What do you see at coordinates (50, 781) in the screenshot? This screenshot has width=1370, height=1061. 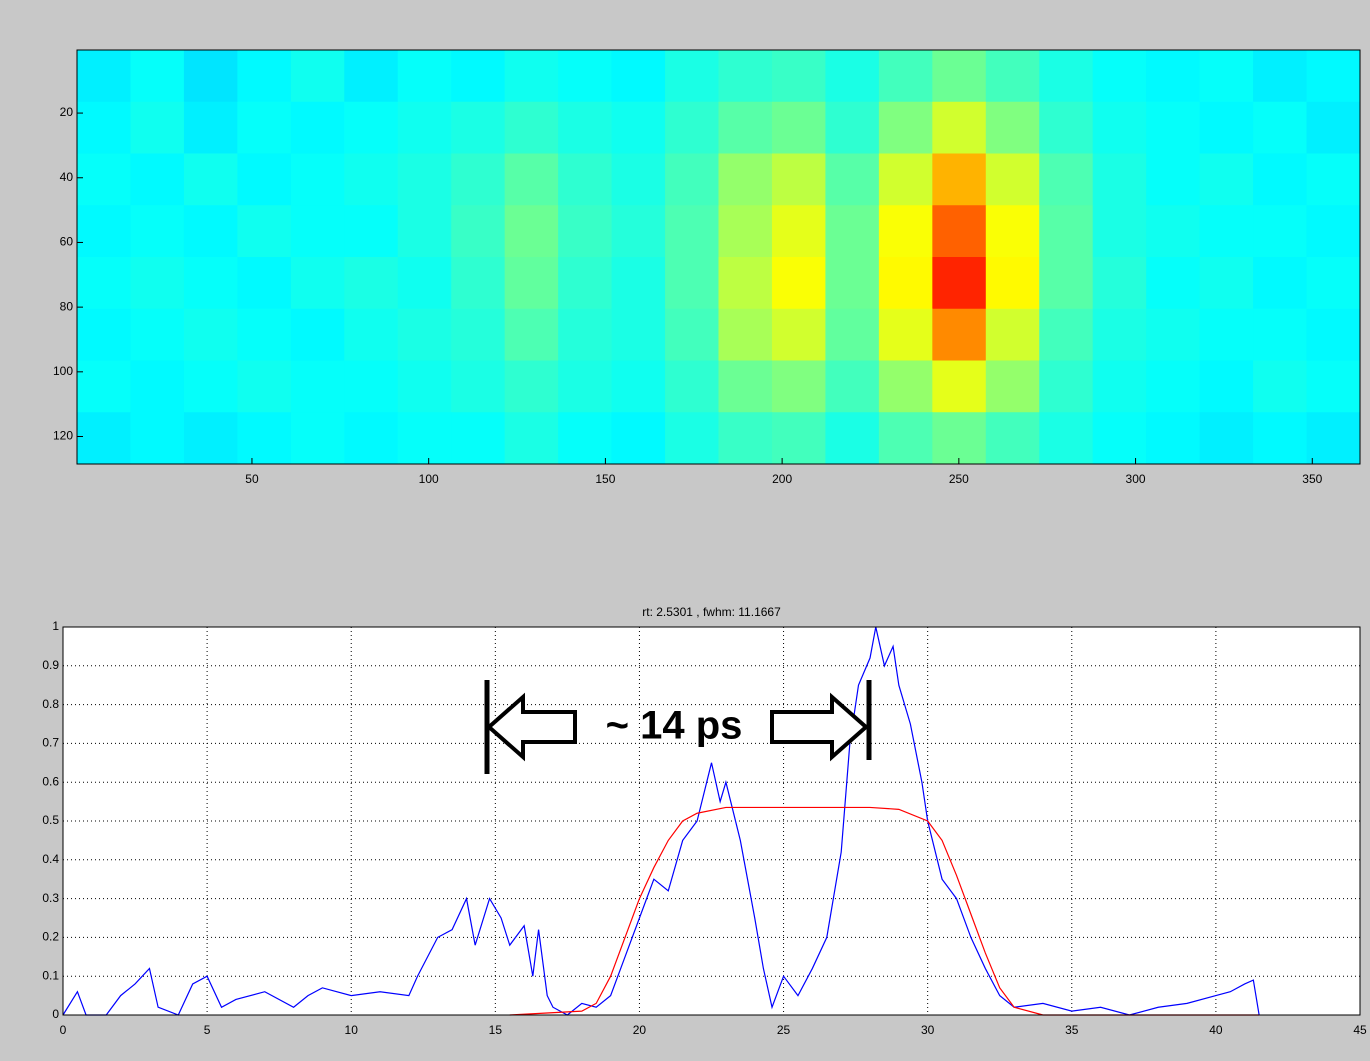 I see `y-tick-label: 0.6` at bounding box center [50, 781].